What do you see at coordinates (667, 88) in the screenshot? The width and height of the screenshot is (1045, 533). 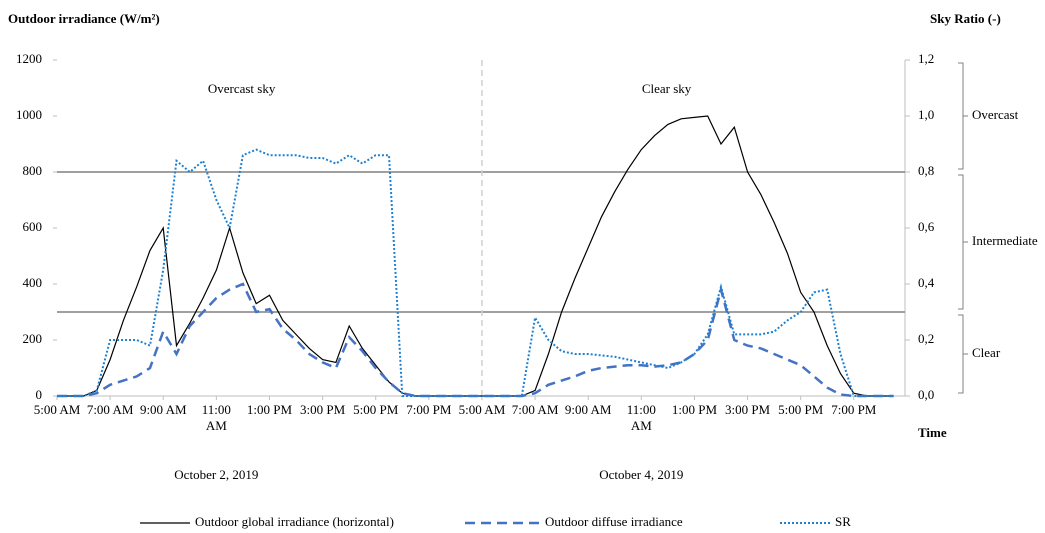 I see `sky-annotation: Clear sky` at bounding box center [667, 88].